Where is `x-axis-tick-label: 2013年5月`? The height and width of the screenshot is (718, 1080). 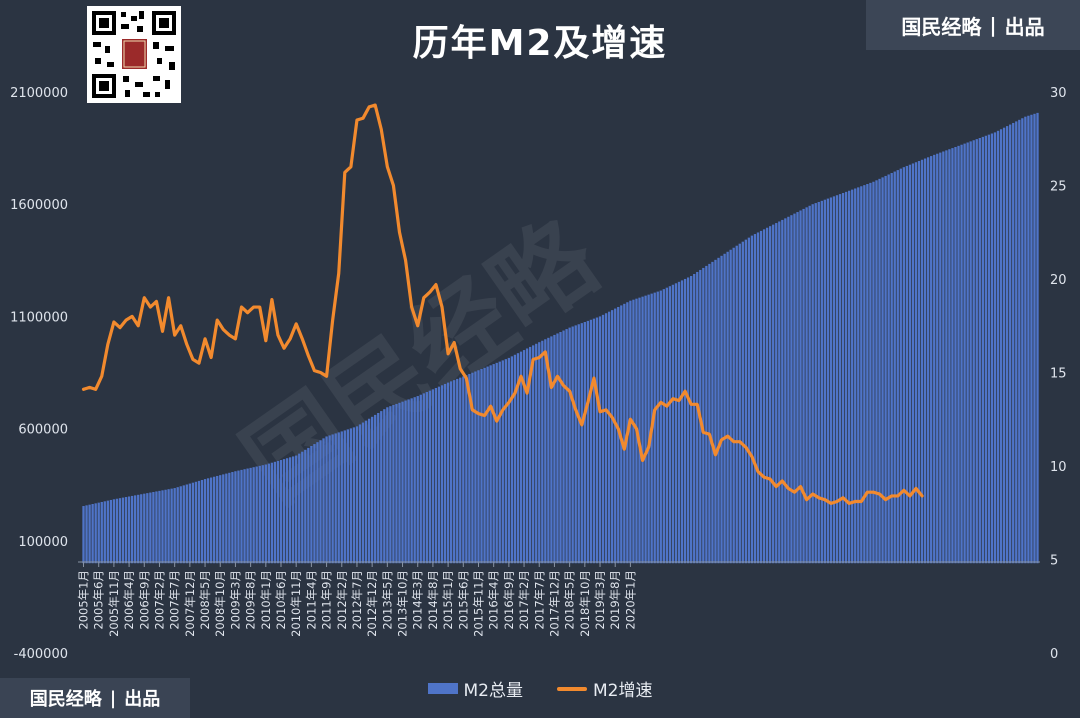
x-axis-tick-label: 2013年5月 is located at coordinates (387, 600).